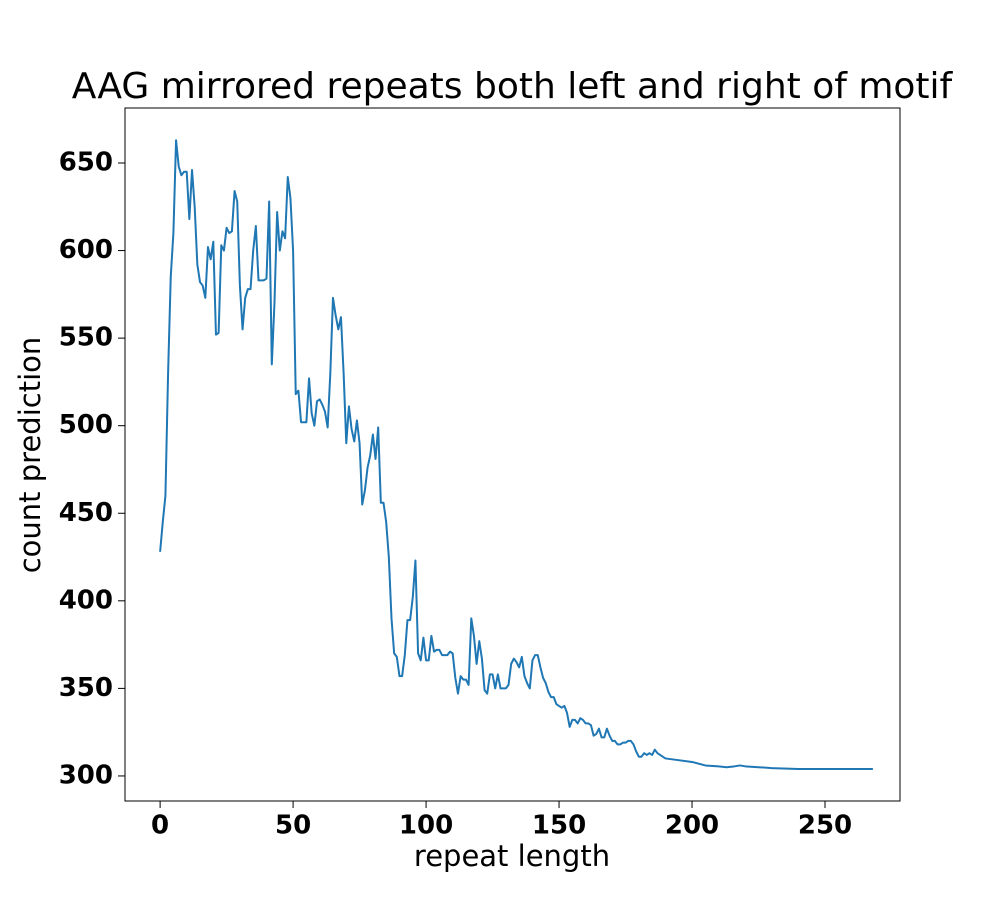  I want to click on x-tick-label: 100, so click(426, 826).